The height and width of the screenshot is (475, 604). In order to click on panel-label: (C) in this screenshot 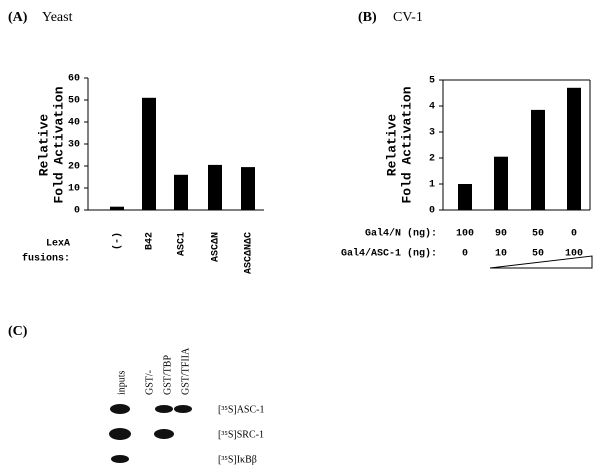, I will do `click(18, 331)`.